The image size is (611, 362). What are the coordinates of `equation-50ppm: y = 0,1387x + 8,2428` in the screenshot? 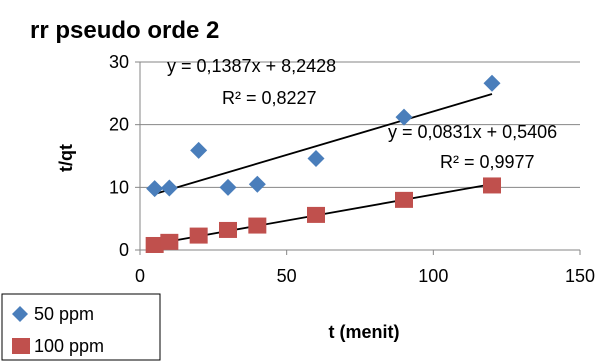 It's located at (251, 66).